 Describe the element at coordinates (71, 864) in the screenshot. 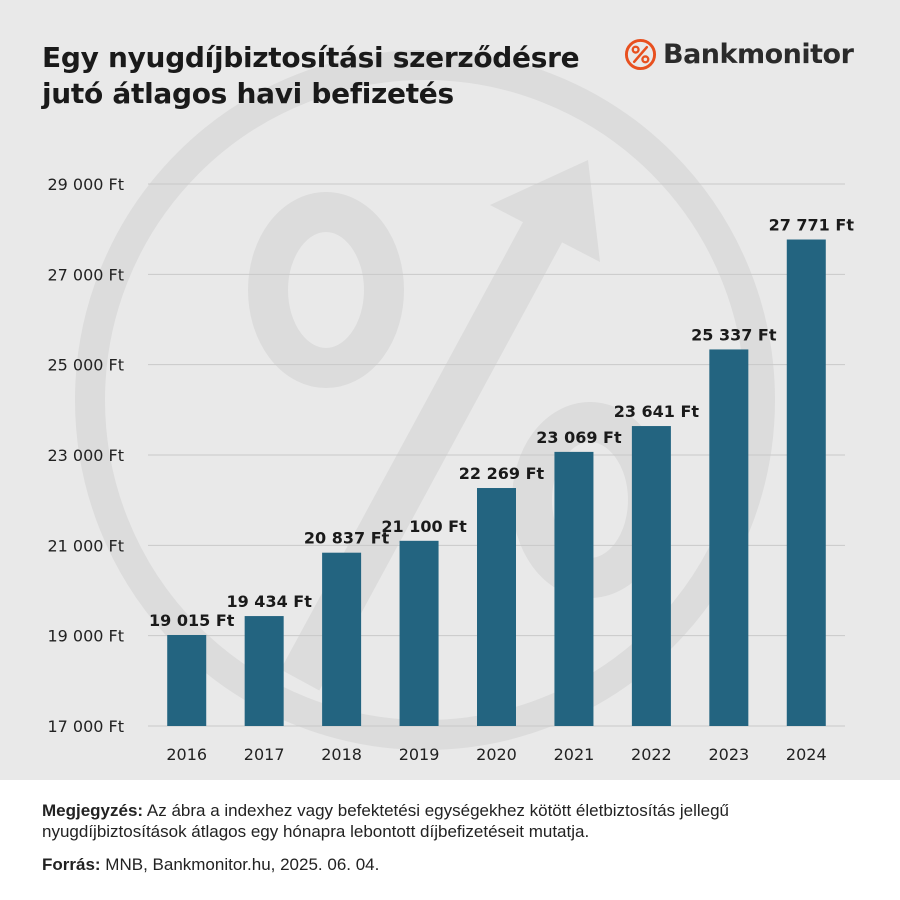

I see `source-label: Forrás:` at that location.